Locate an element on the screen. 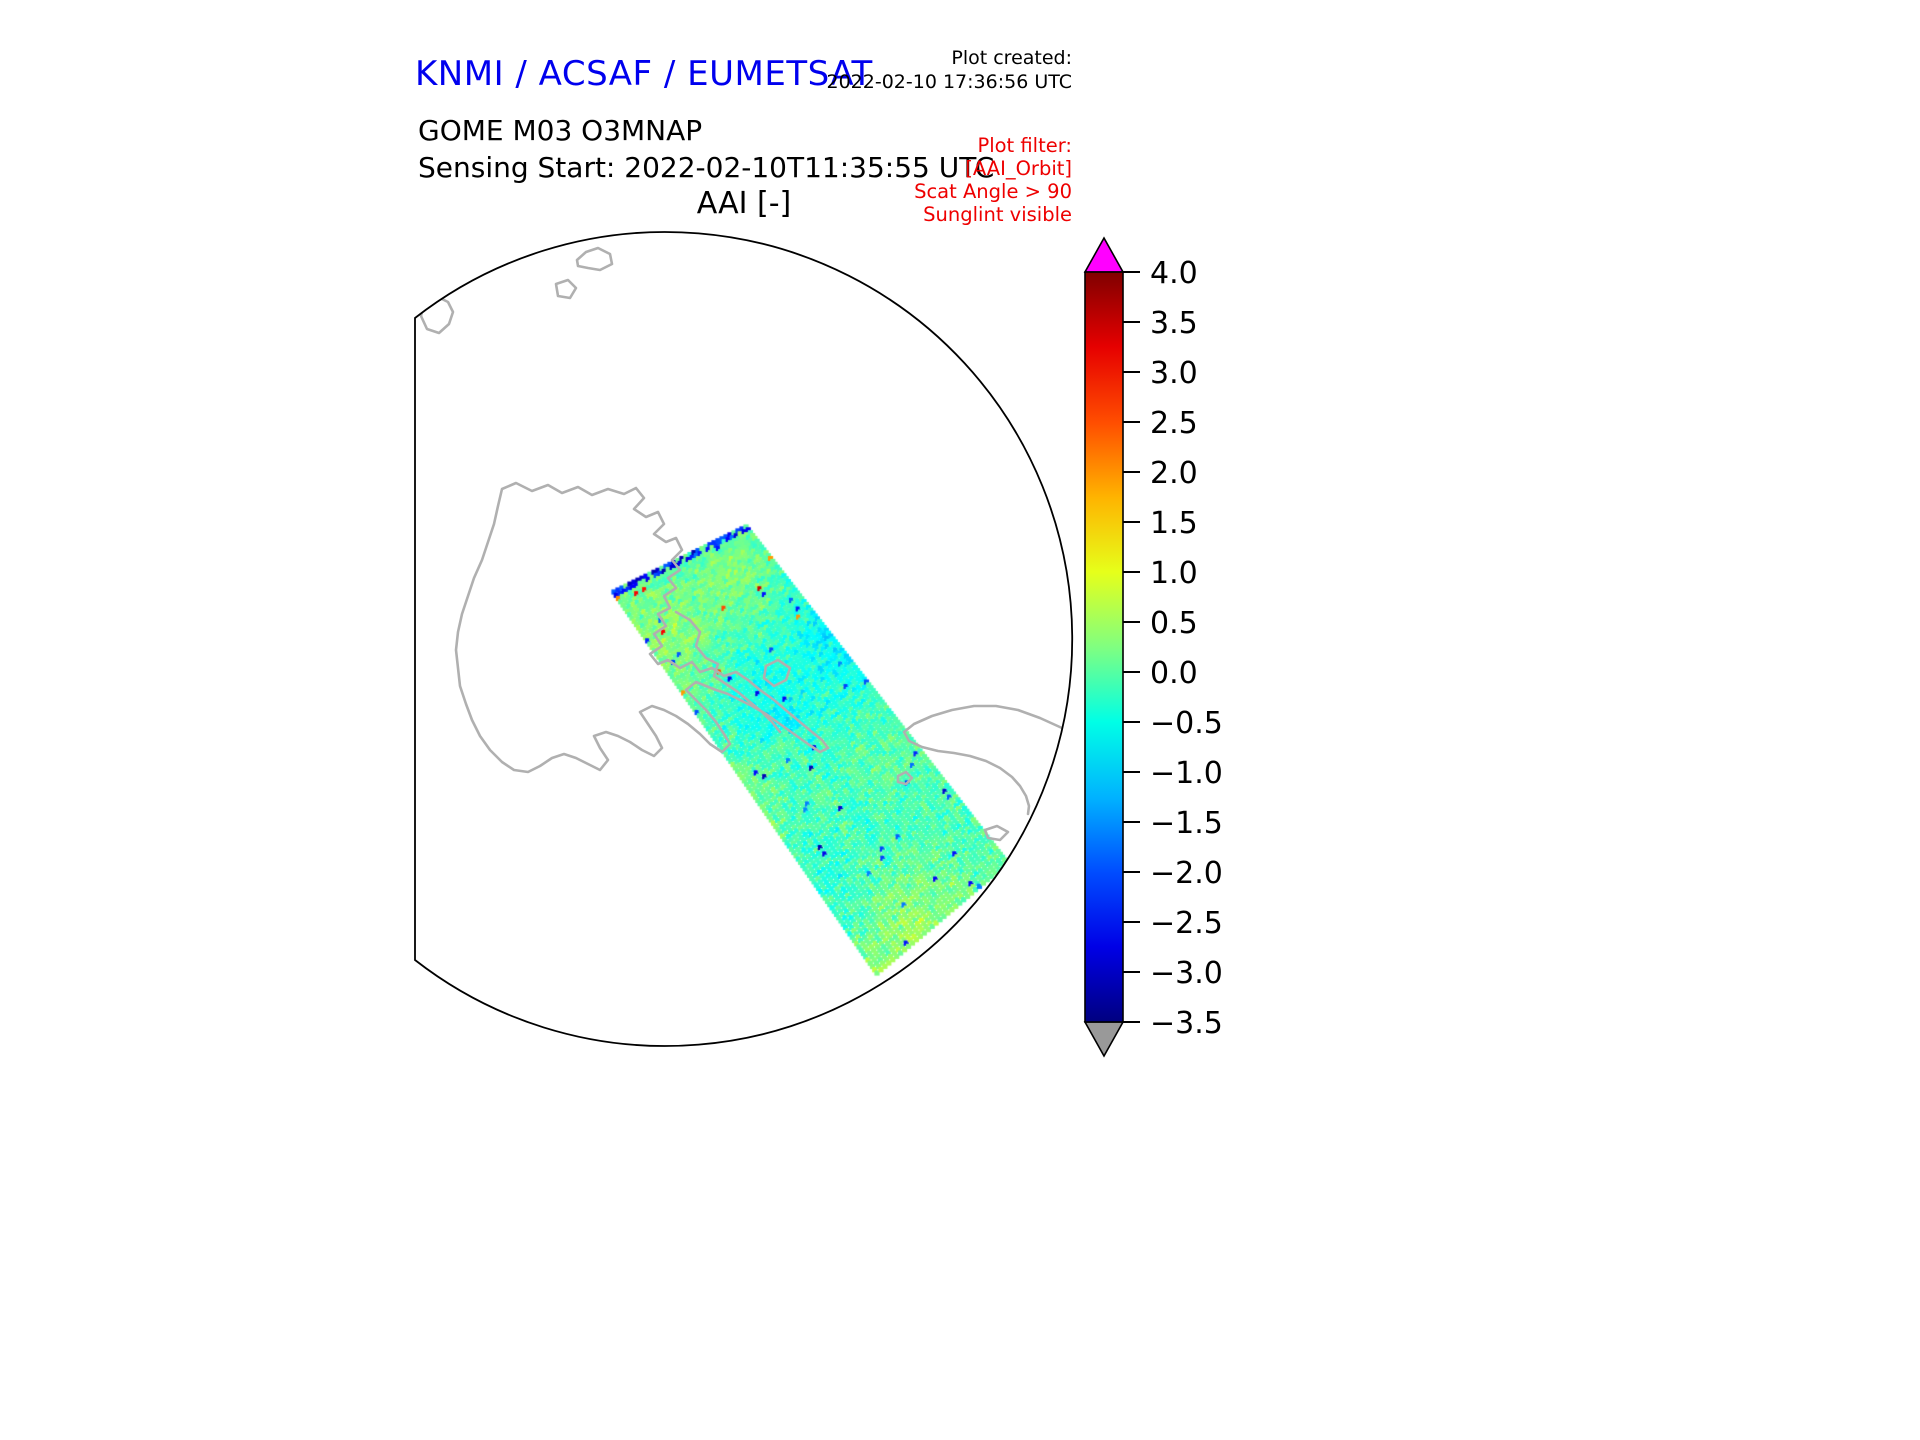 The height and width of the screenshot is (1440, 1920). colorbar-tick-label: 1.0 is located at coordinates (1174, 573).